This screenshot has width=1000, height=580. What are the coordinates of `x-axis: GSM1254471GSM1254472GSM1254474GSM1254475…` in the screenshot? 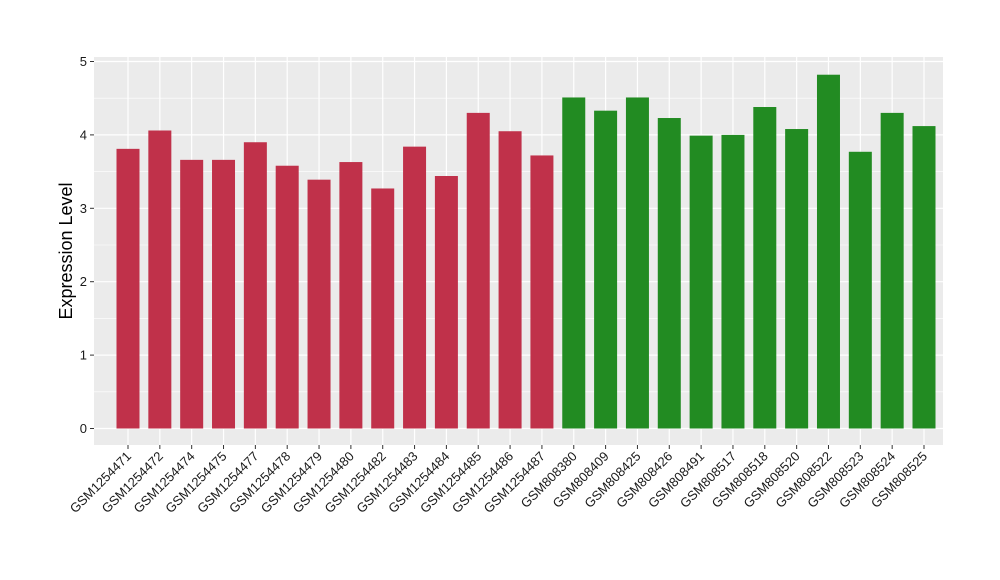 It's located at (498, 480).